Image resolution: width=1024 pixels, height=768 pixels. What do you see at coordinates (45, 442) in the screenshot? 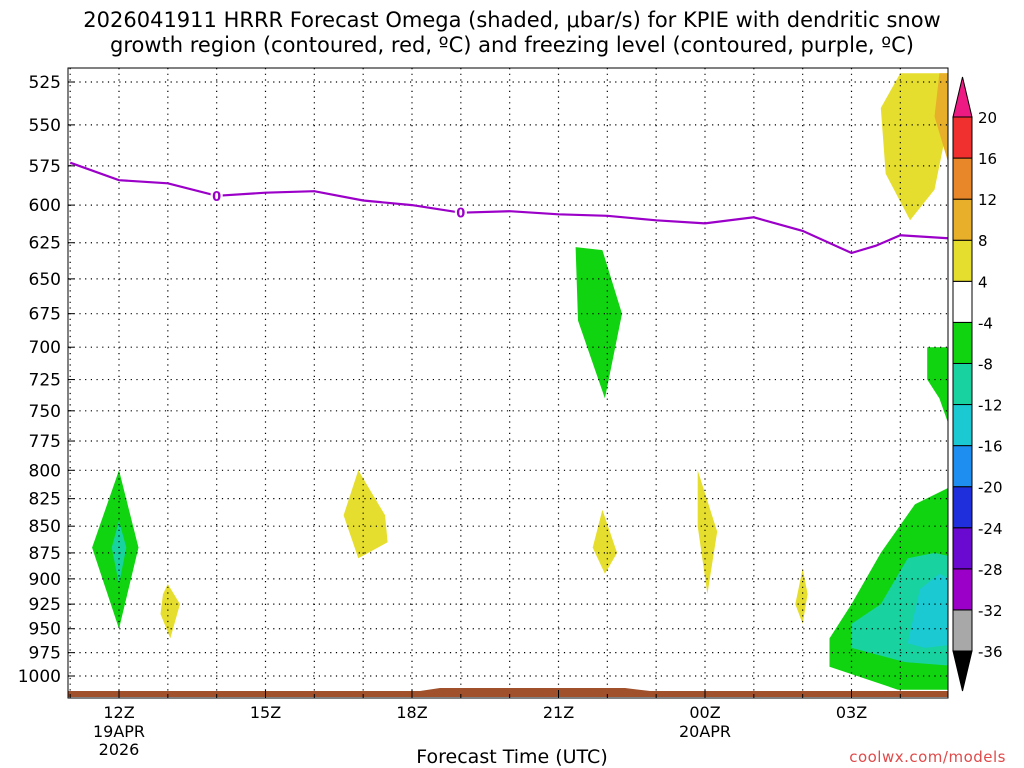
I see `y-tick-label: 775` at bounding box center [45, 442].